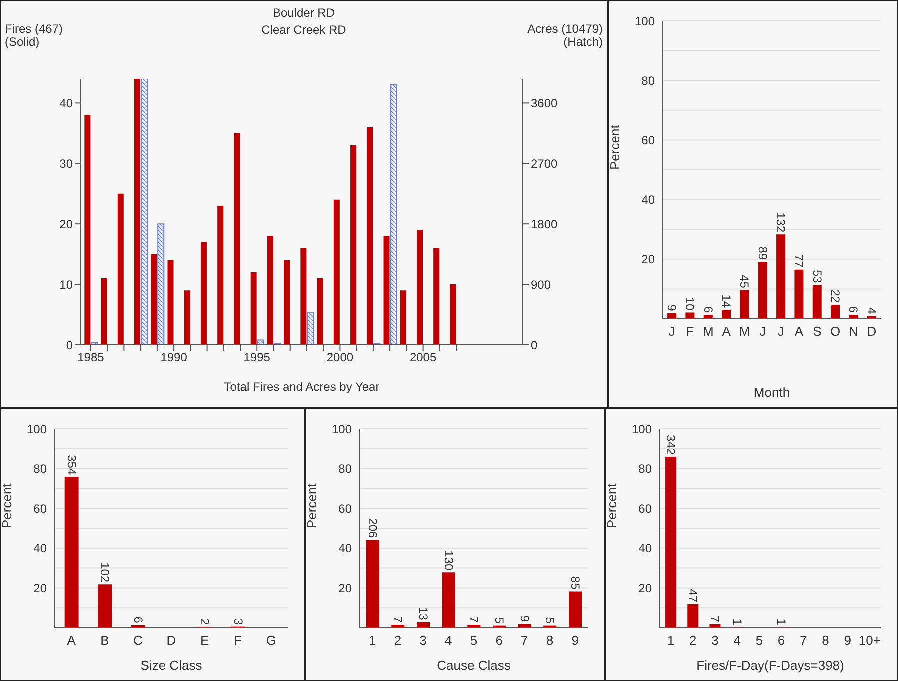 The image size is (898, 681). Describe the element at coordinates (799, 261) in the screenshot. I see `annotation: 77` at that location.